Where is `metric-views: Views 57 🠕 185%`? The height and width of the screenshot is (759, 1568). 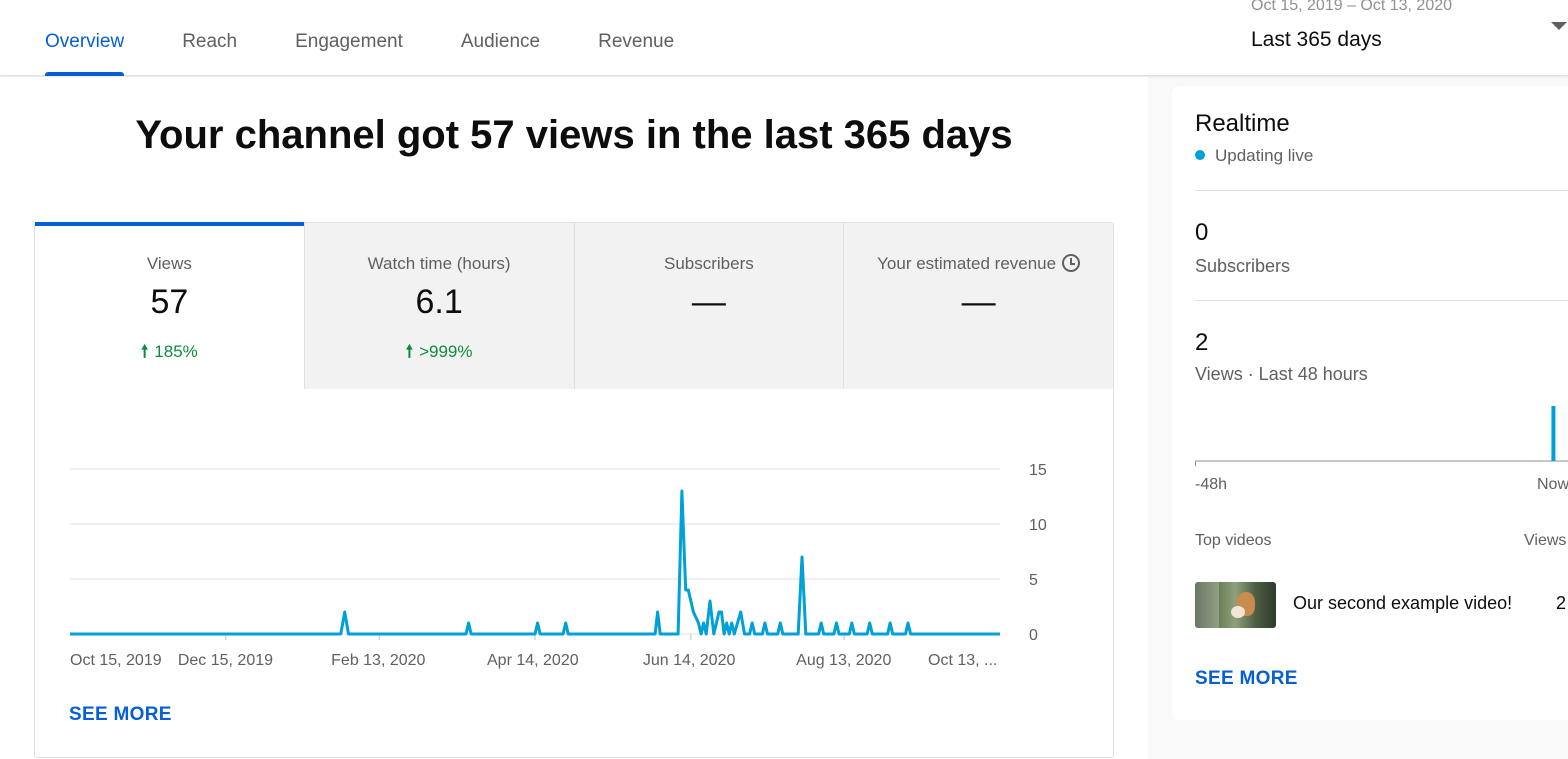 metric-views: Views 57 🠕 185% is located at coordinates (169, 305).